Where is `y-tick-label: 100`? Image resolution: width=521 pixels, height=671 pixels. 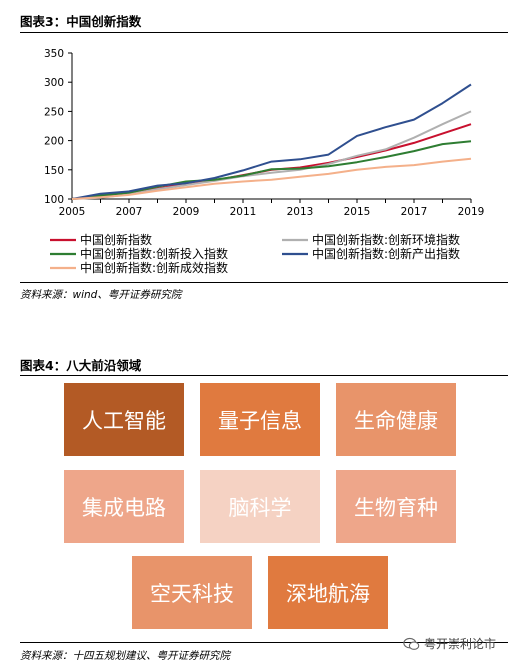
y-tick-label: 100 is located at coordinates (54, 200).